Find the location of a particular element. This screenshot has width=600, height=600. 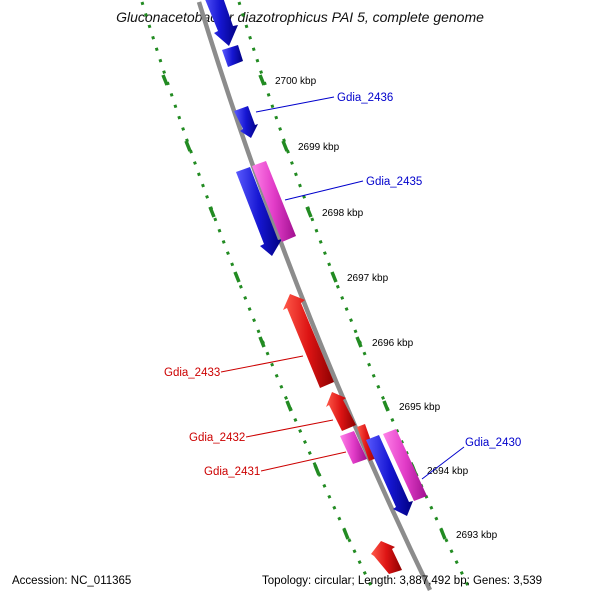

tick-label-2698: 2698 kbp is located at coordinates (343, 213).